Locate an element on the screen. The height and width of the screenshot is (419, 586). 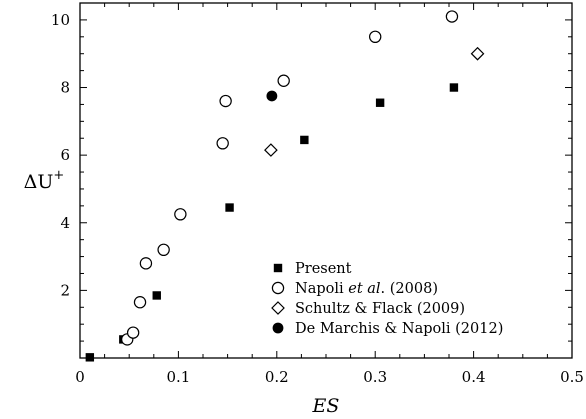
y-tick-label: 4 is located at coordinates (65, 223).